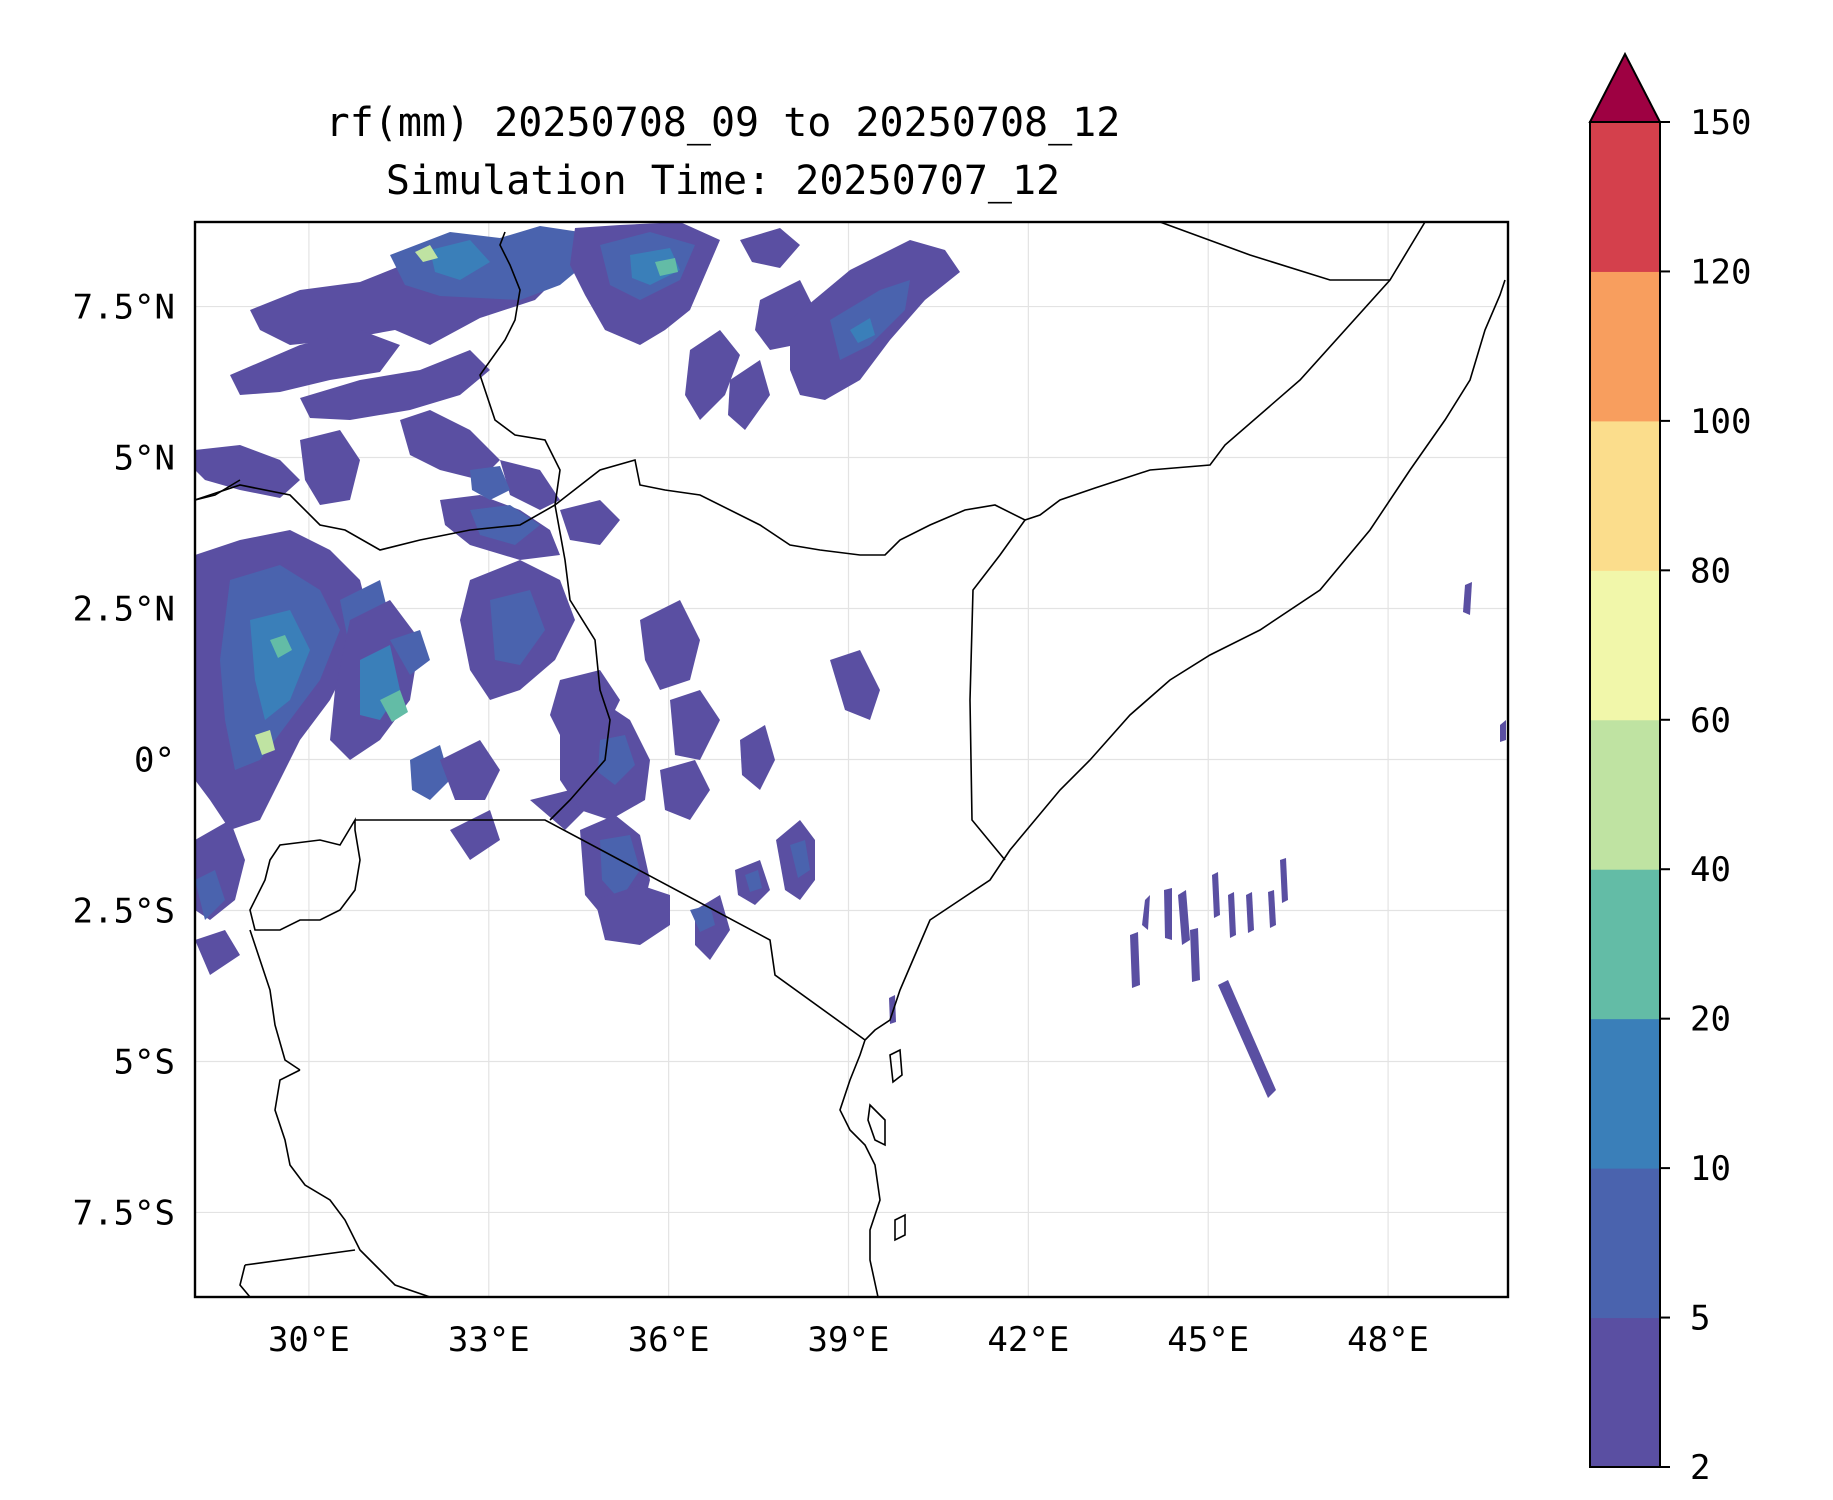 The image size is (1833, 1500). Describe the element at coordinates (144, 1062) in the screenshot. I see `y-tick-label: 5°S` at that location.